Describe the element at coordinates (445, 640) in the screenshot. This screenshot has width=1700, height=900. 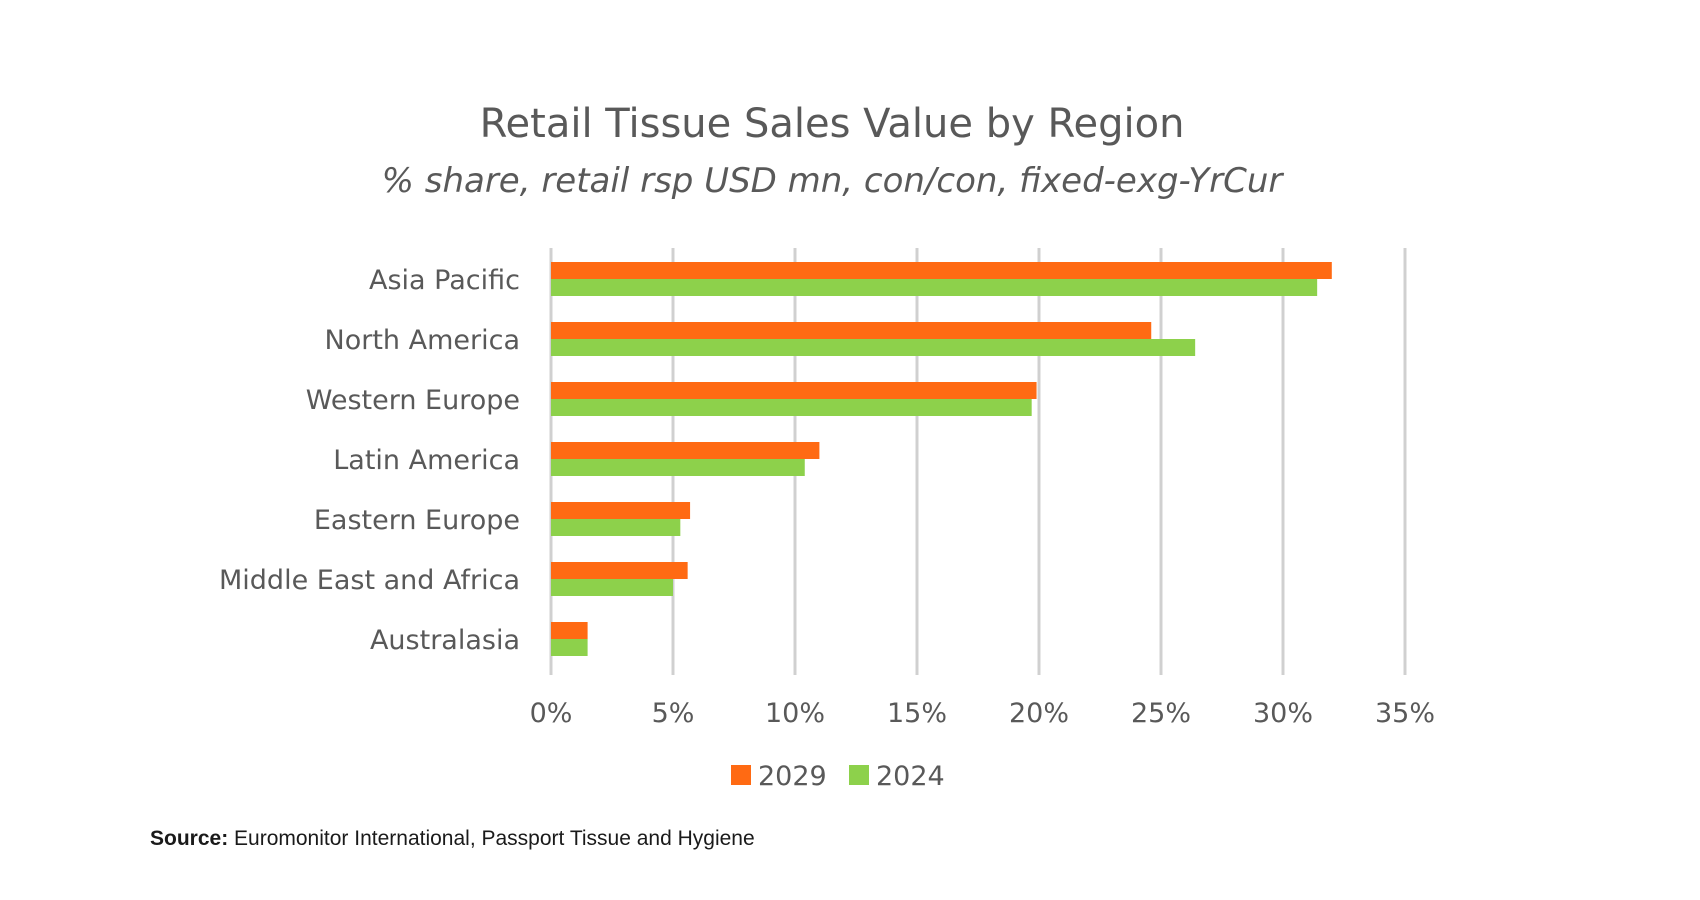
I see `category-label: Australasia` at that location.